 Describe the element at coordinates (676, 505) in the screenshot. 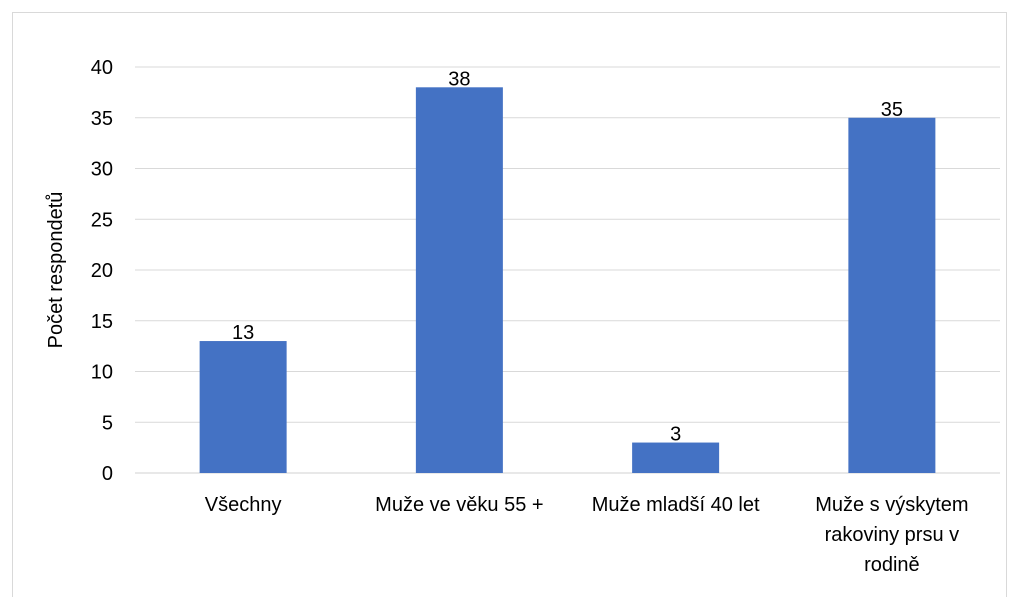

I see `x-tick-label: Muže mladší 40 let` at that location.